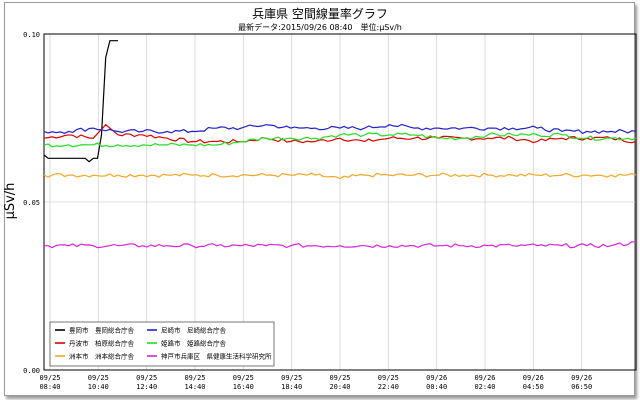 This screenshot has width=640, height=400. Describe the element at coordinates (194, 330) in the screenshot. I see `legend-label: 尼崎市 尼崎総合庁舎` at that location.